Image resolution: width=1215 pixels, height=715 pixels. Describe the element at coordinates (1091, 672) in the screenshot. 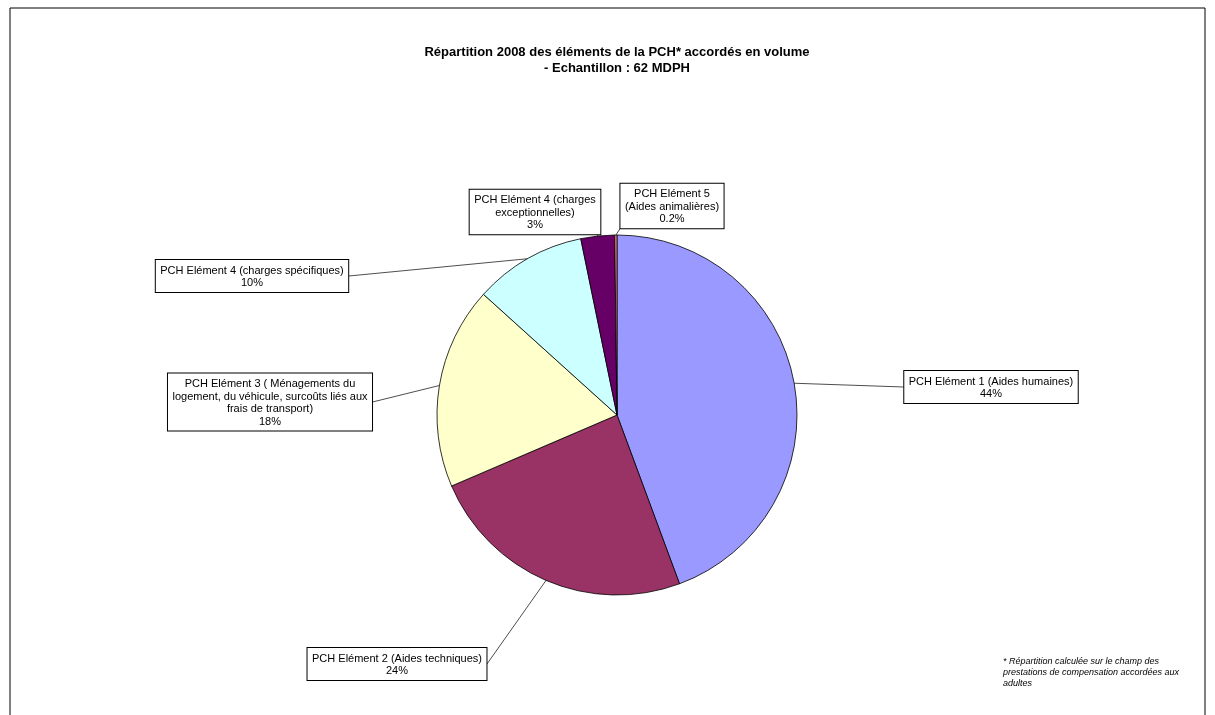

I see `text: * Répartition calculée sur le champ des prestations de compensation accordées aux adultes` at that location.